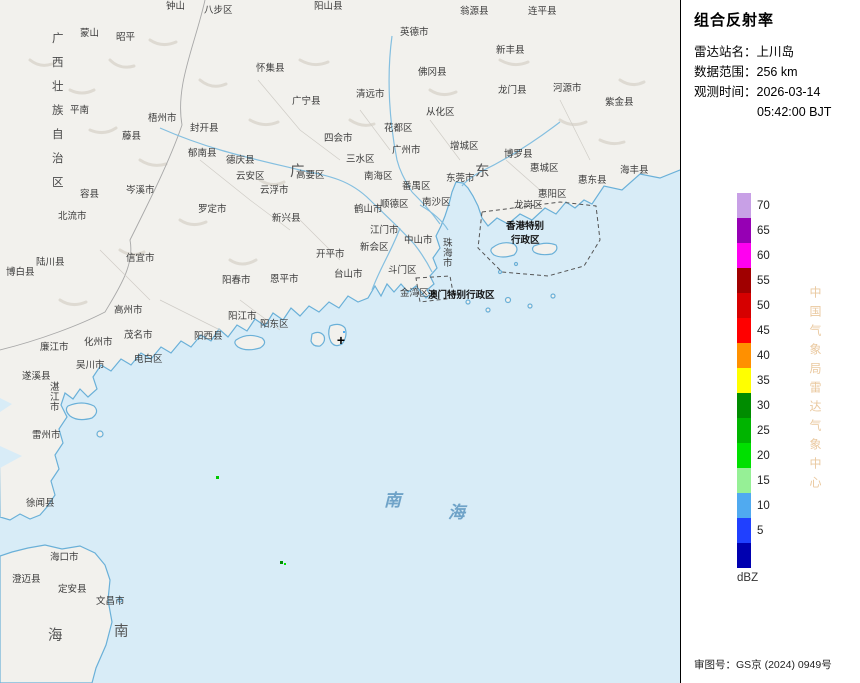 Image resolution: width=860 pixels, height=683 pixels. I want to click on legend-item: 20, so click(758, 455).